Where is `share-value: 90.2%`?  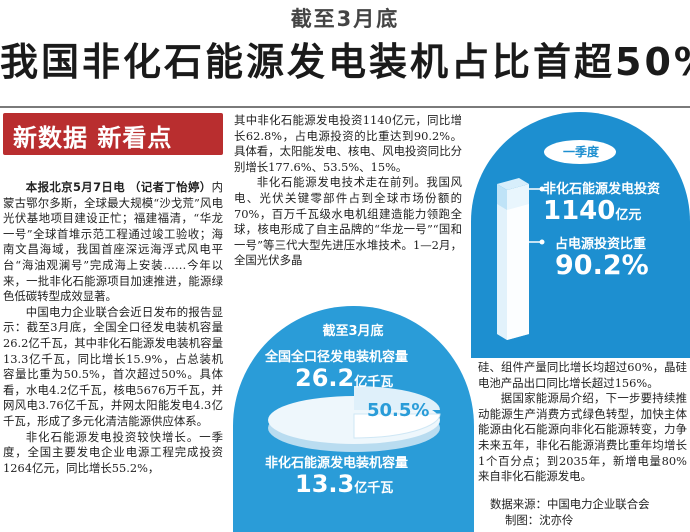
share-value: 90.2% is located at coordinates (602, 265).